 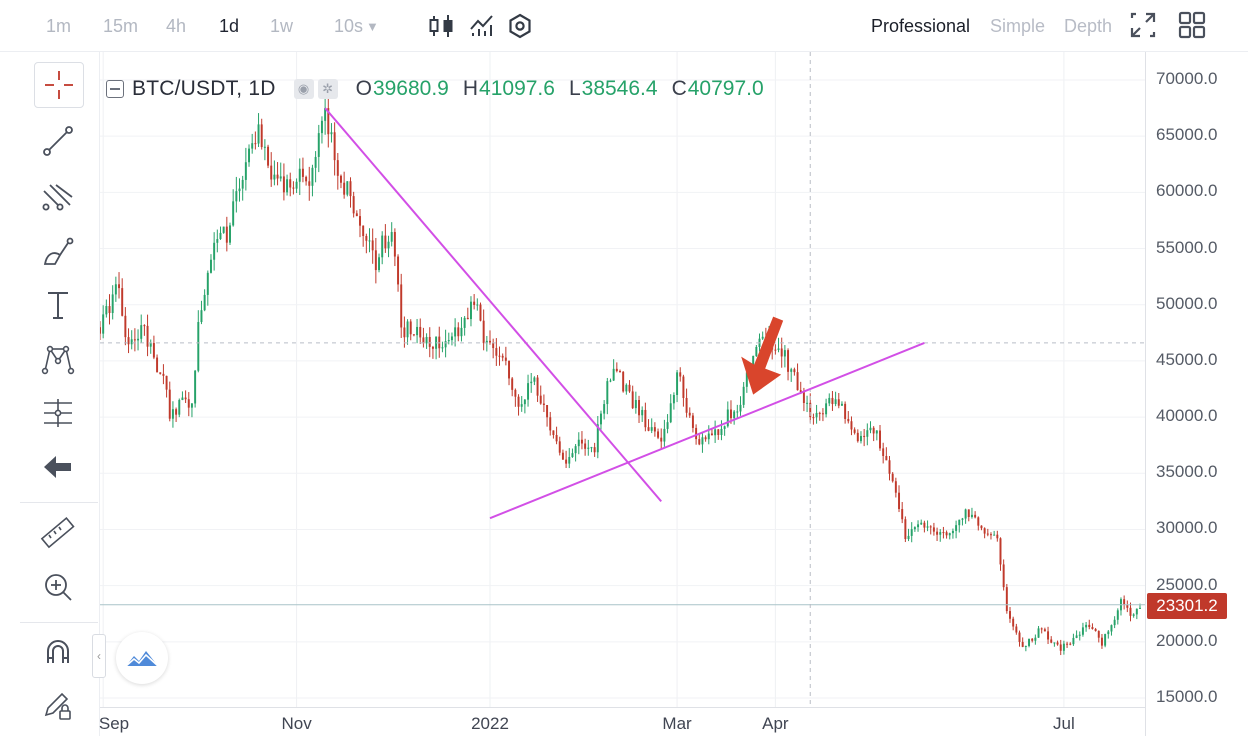 I want to click on eye-icon: ◉, so click(x=303, y=89).